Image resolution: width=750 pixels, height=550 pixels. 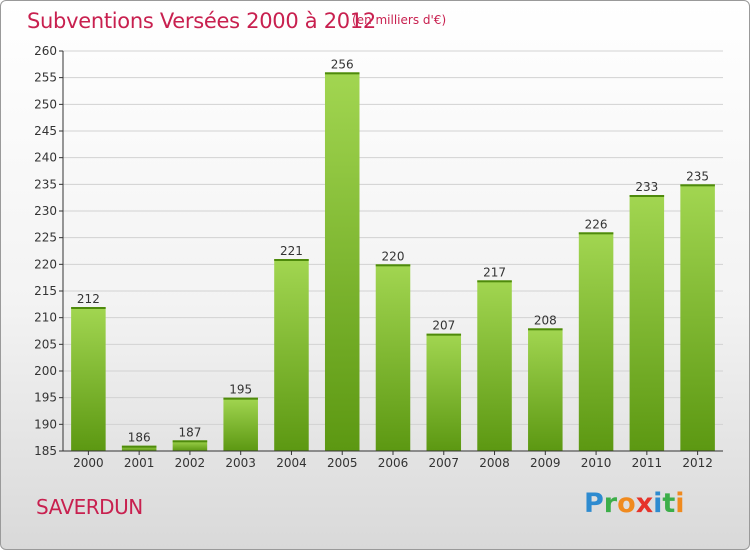 What do you see at coordinates (240, 390) in the screenshot?
I see `data-label: 195` at bounding box center [240, 390].